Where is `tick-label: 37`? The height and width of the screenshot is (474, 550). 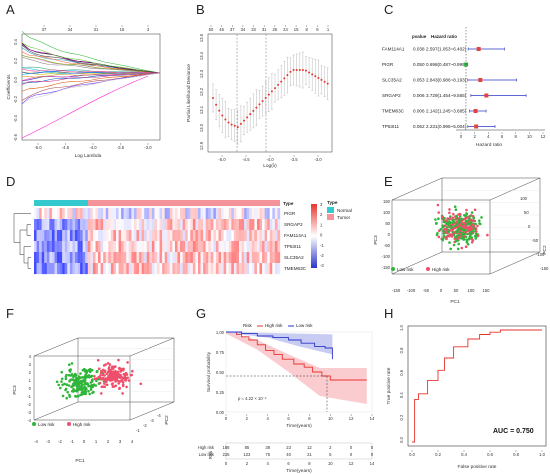 tick-label: 37 is located at coordinates (44, 29).